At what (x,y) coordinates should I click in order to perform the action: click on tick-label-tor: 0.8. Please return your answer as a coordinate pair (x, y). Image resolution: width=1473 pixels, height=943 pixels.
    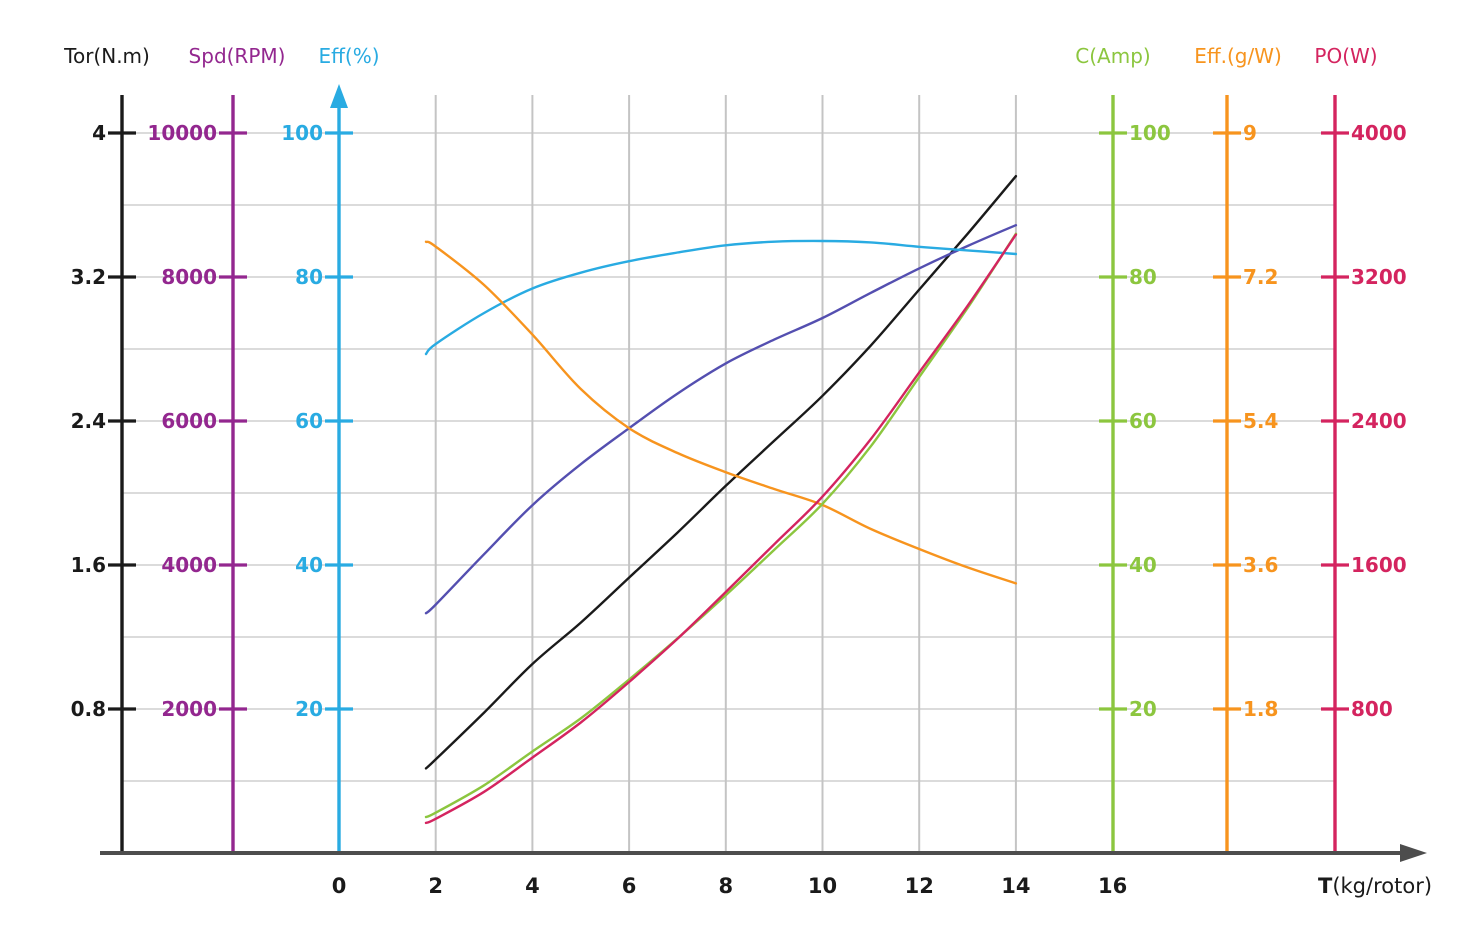
    Looking at the image, I should click on (88, 709).